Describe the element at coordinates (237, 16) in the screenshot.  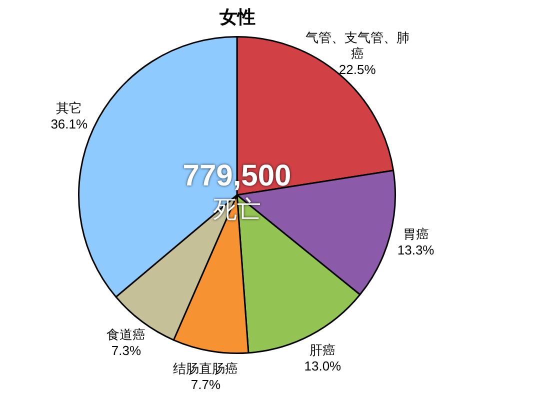
I see `chart-title: 女性` at that location.